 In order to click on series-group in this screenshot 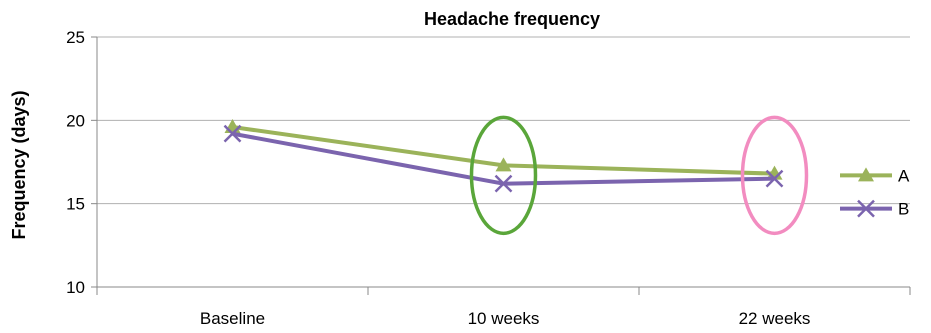, I will do `click(503, 156)`.